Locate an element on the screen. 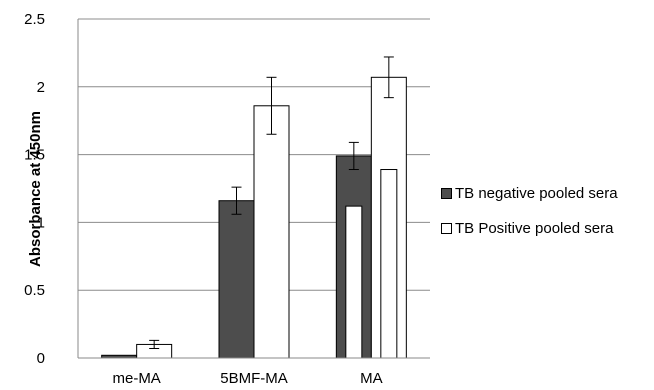  x-category-label: me-MA is located at coordinates (136, 378).